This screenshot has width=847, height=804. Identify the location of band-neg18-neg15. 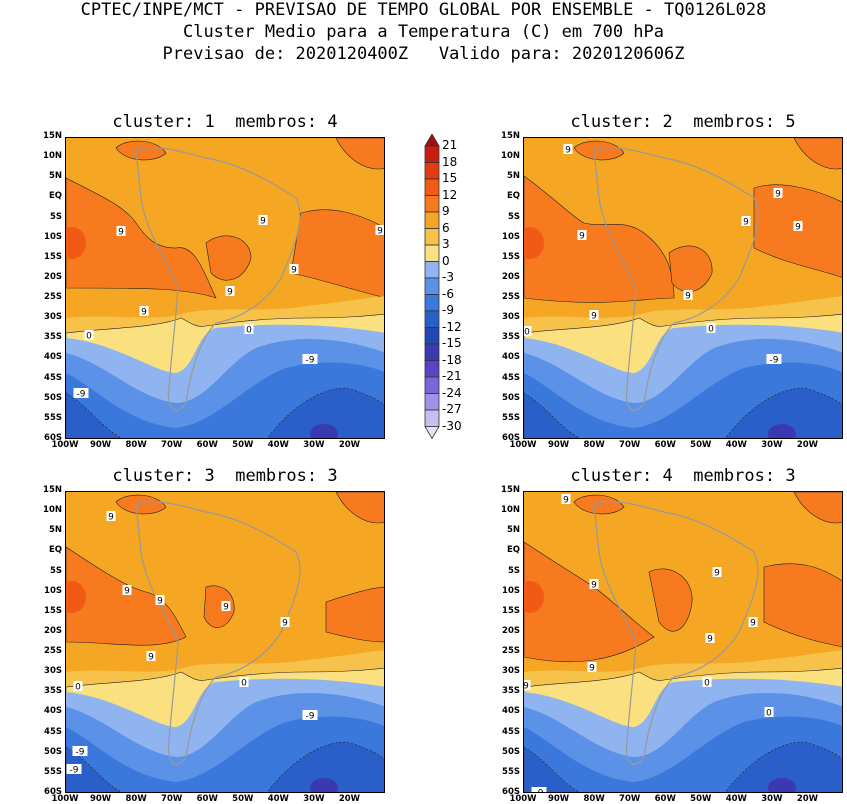
(324, 431).